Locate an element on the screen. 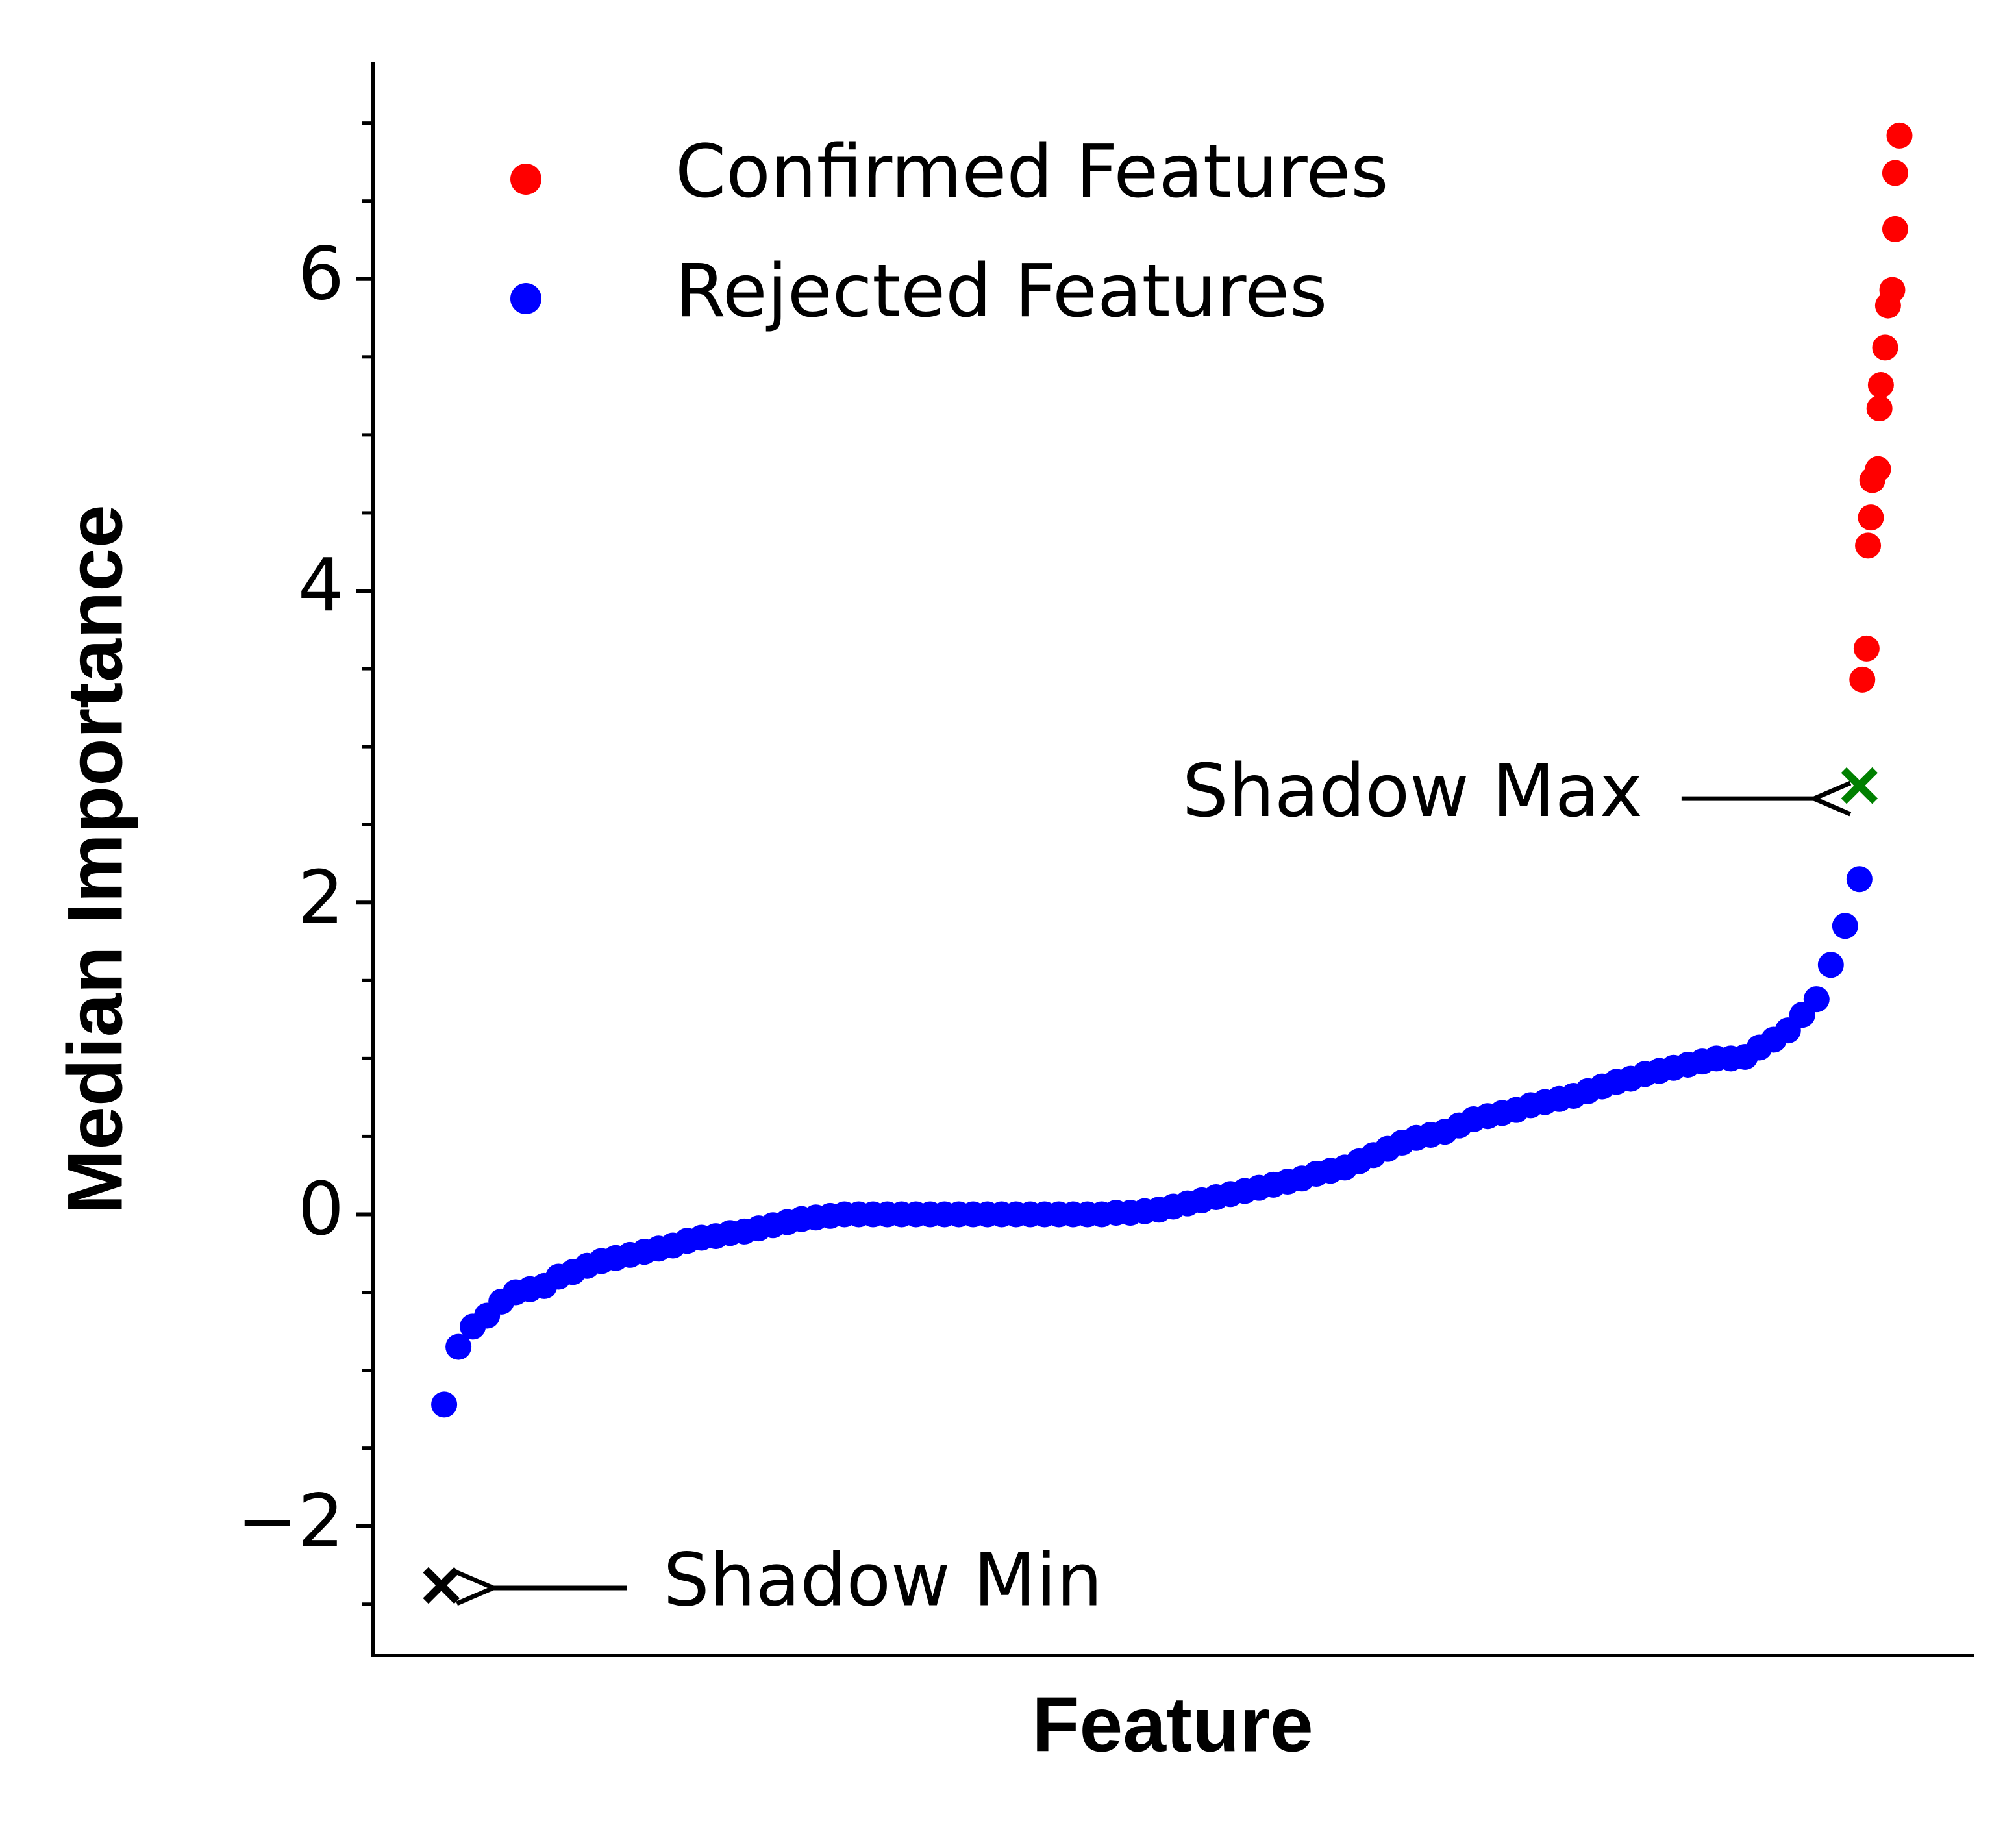  y-tick-label: −2 is located at coordinates (290, 1521).